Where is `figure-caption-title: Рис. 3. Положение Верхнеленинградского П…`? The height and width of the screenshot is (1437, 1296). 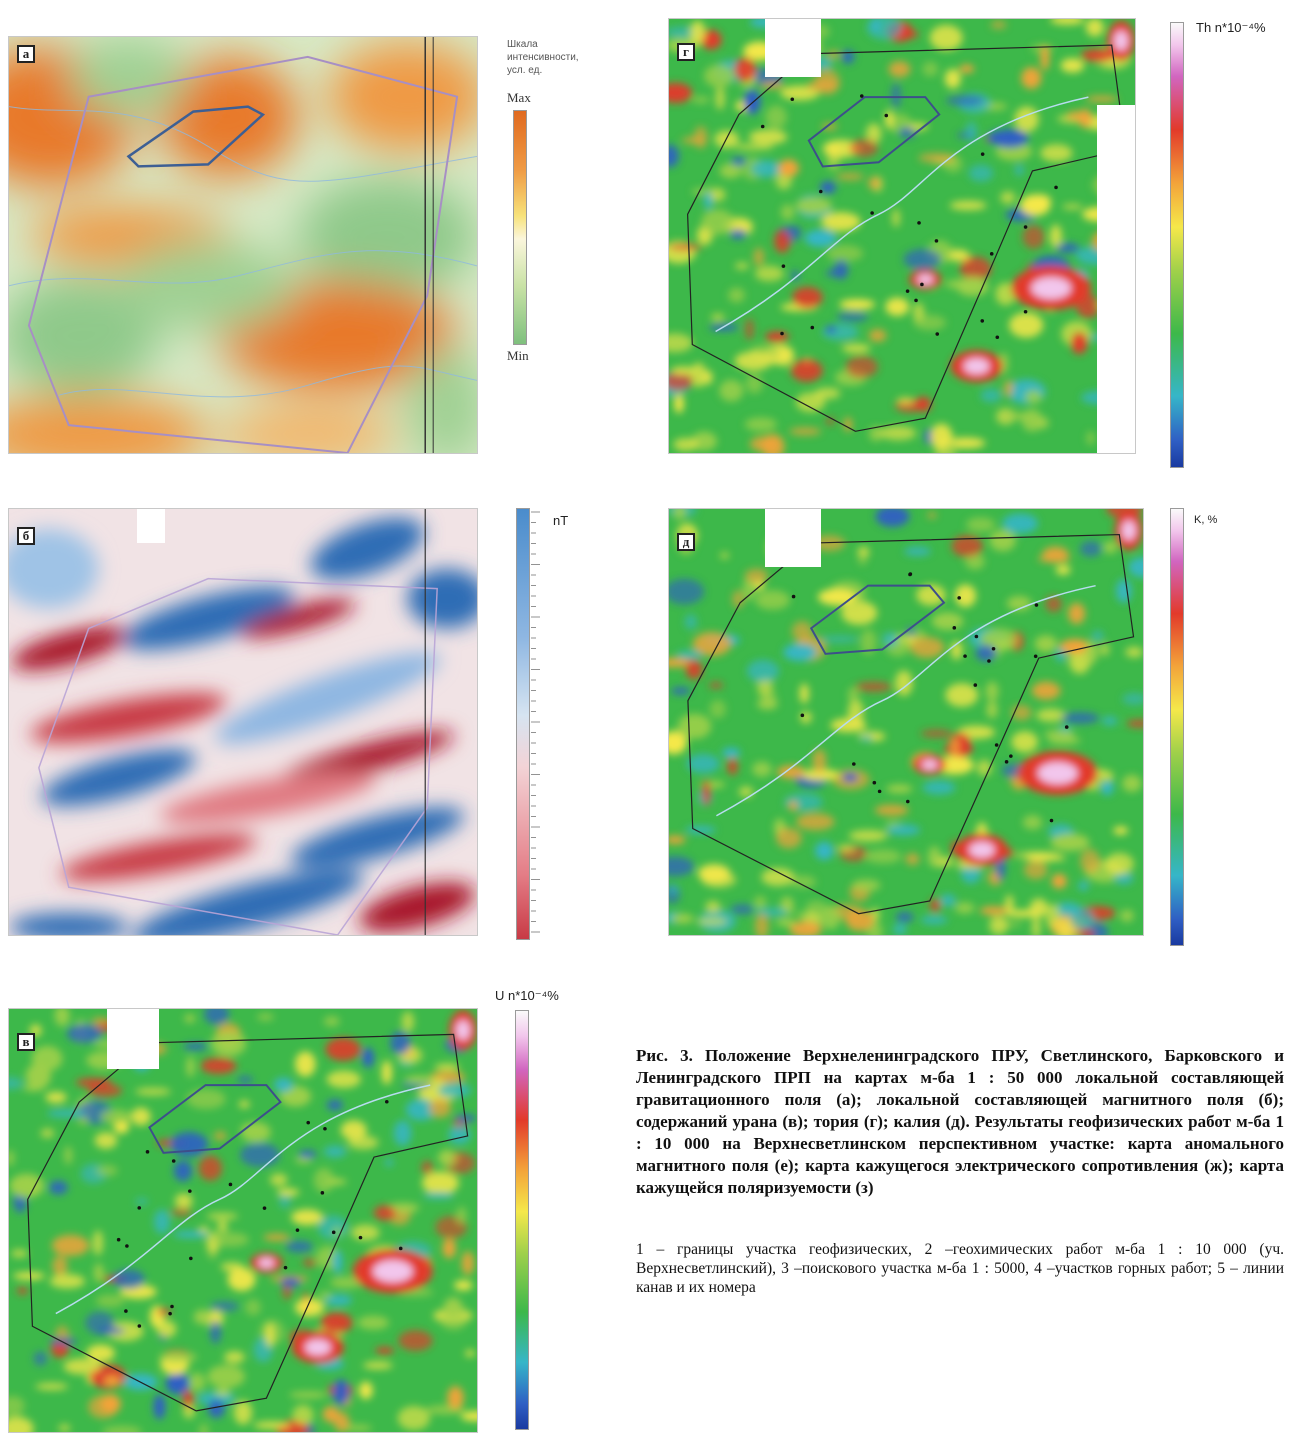 figure-caption-title: Рис. 3. Положение Верхнеленинградского П… is located at coordinates (960, 1121).